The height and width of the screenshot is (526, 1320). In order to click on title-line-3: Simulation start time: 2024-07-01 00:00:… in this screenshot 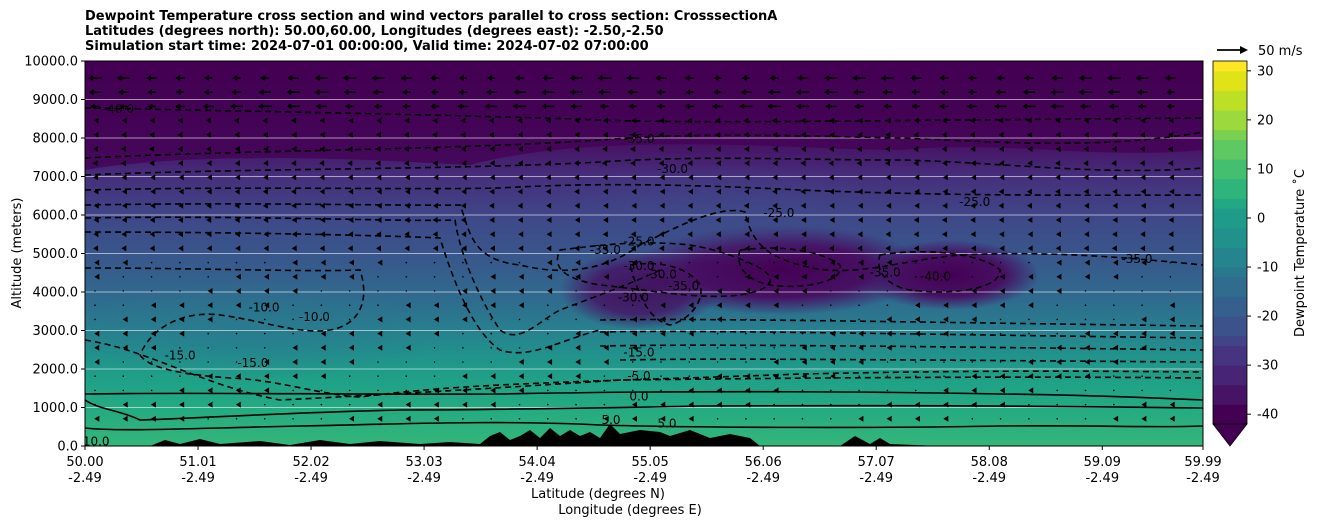, I will do `click(367, 46)`.